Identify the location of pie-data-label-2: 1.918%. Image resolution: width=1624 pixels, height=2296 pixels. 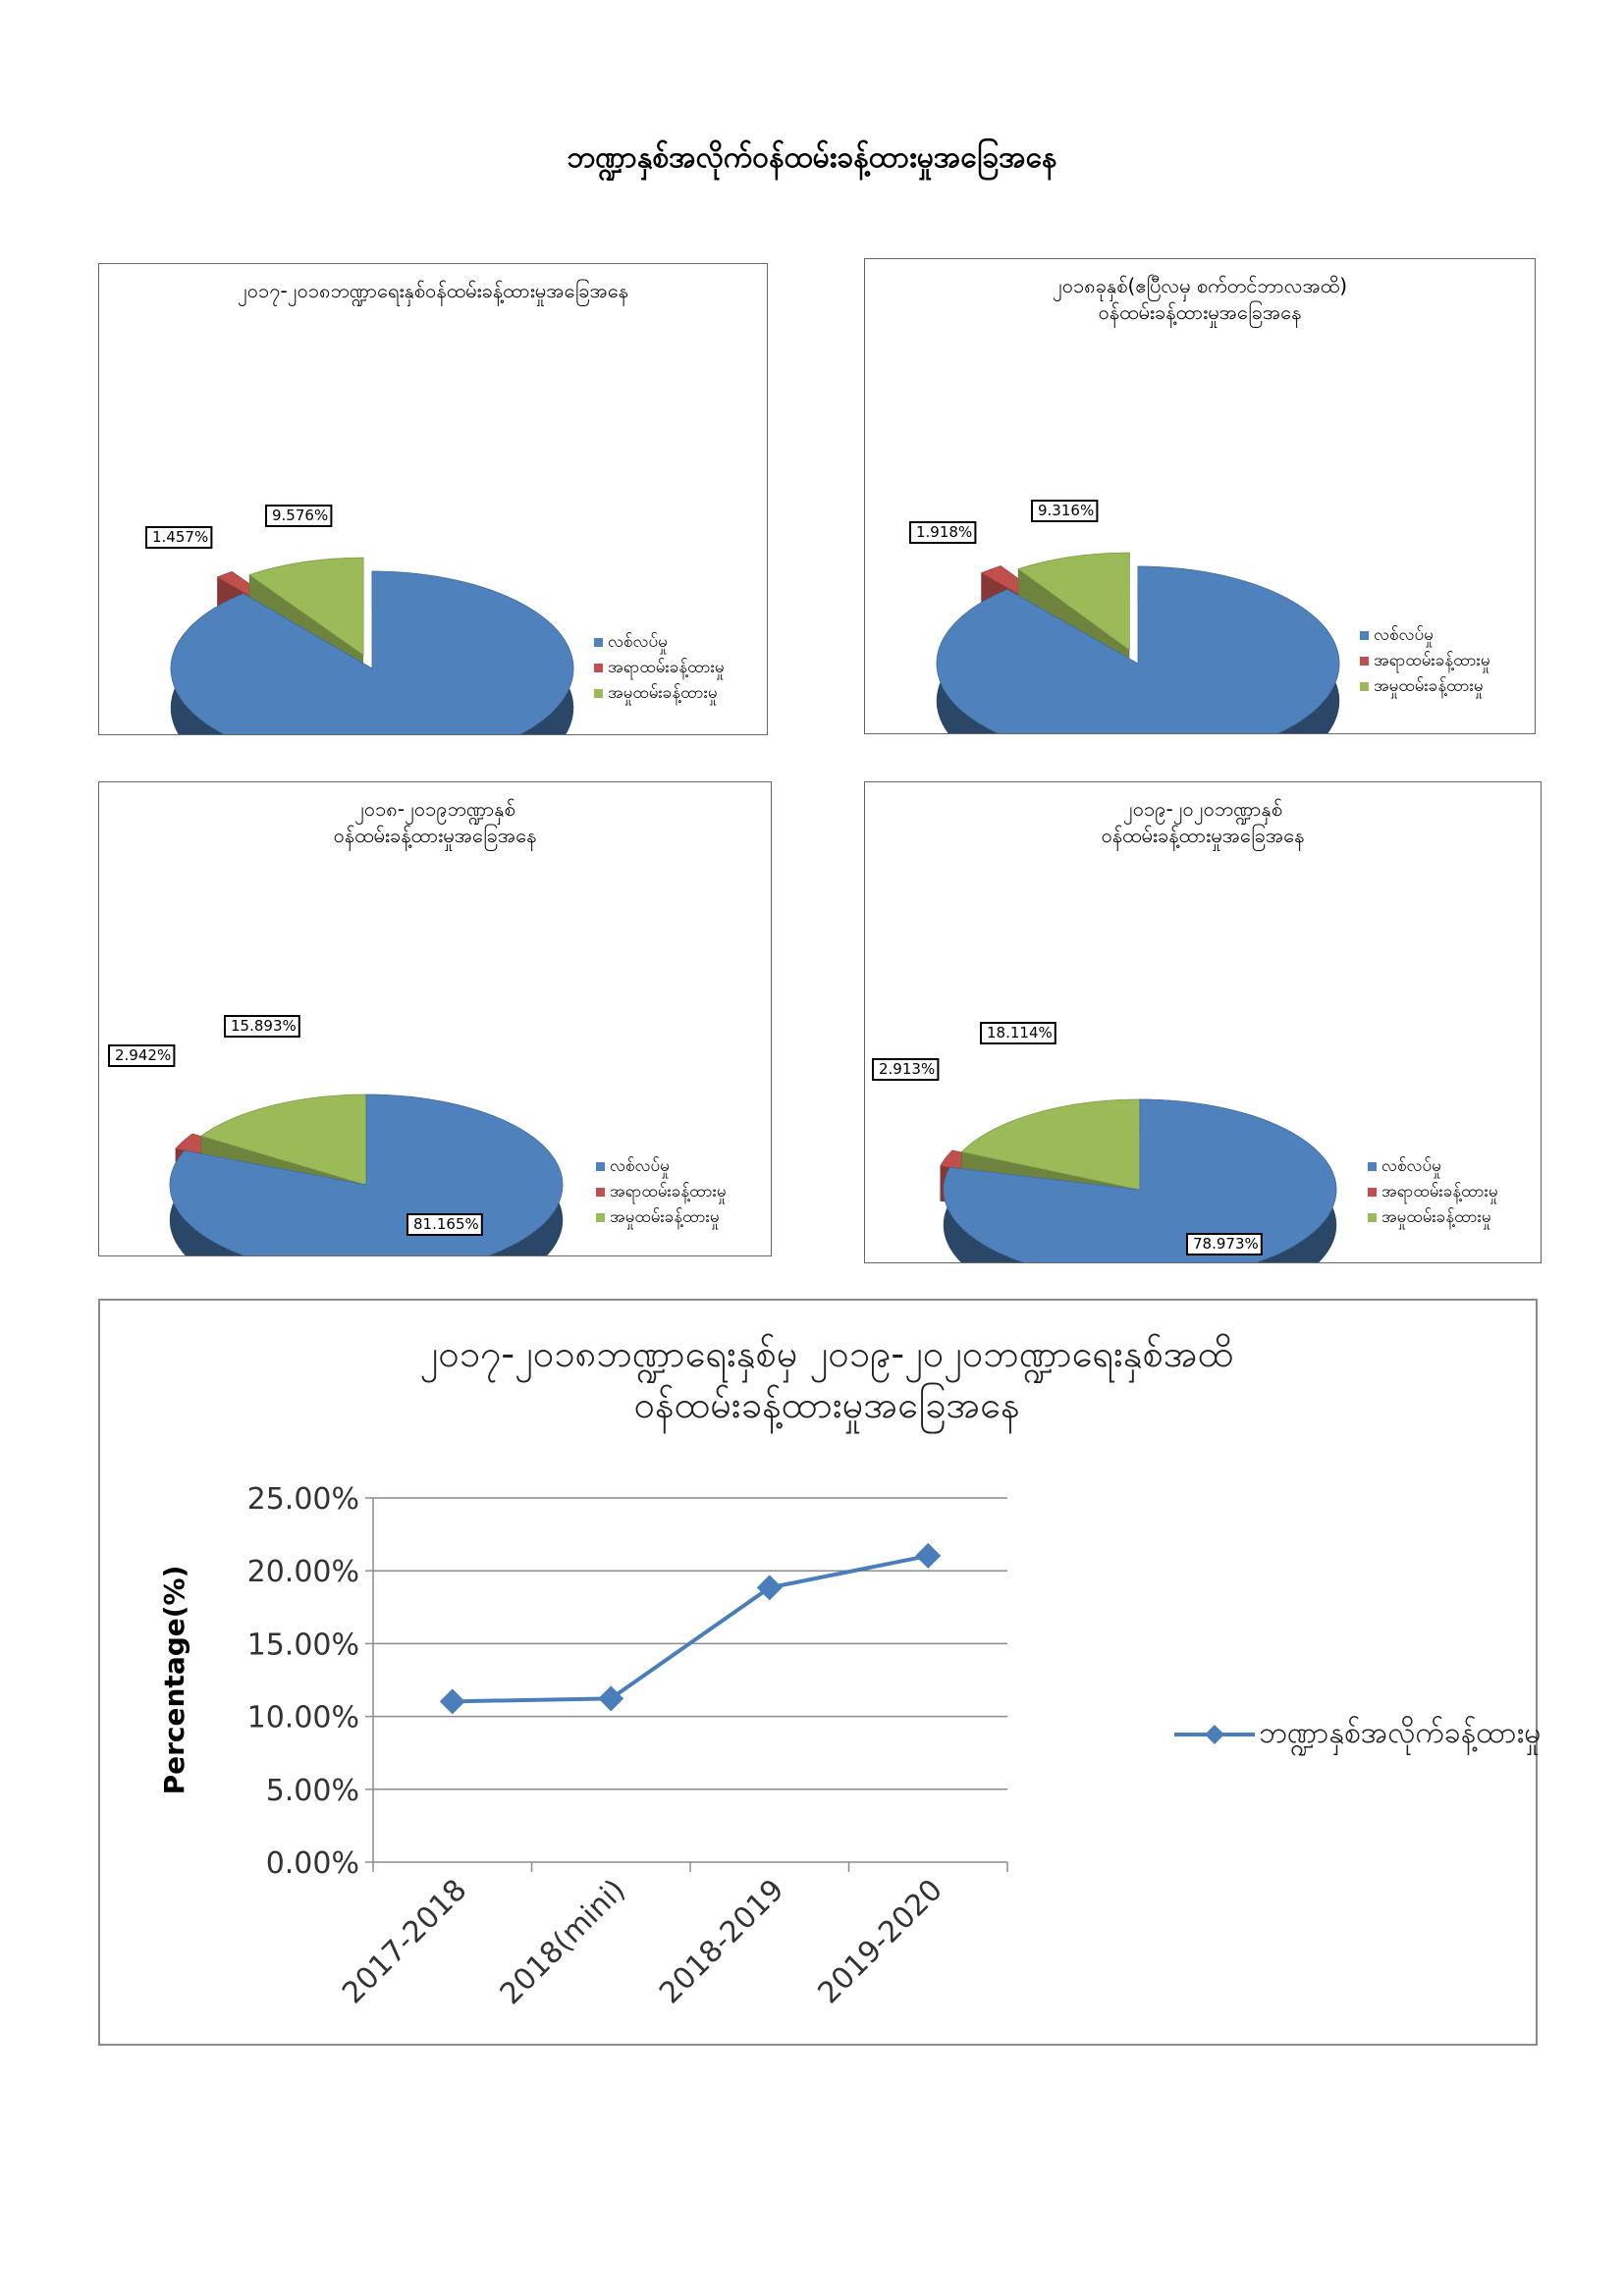
(943, 532).